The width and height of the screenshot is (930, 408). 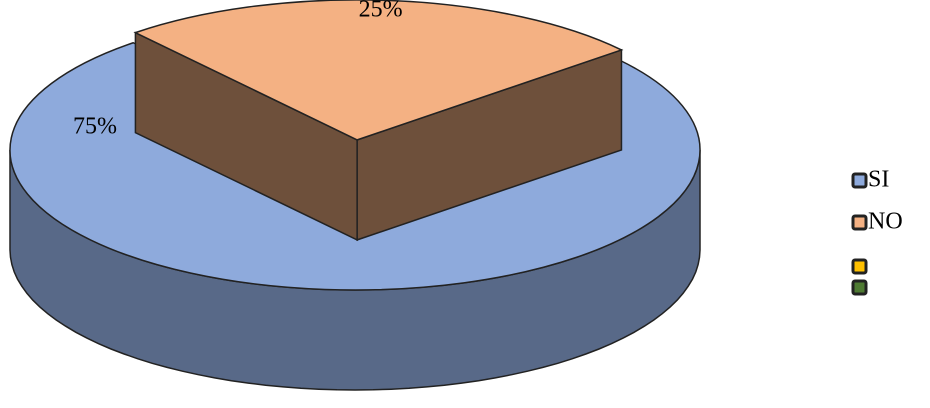 What do you see at coordinates (381, 11) in the screenshot?
I see `data-label: 25%` at bounding box center [381, 11].